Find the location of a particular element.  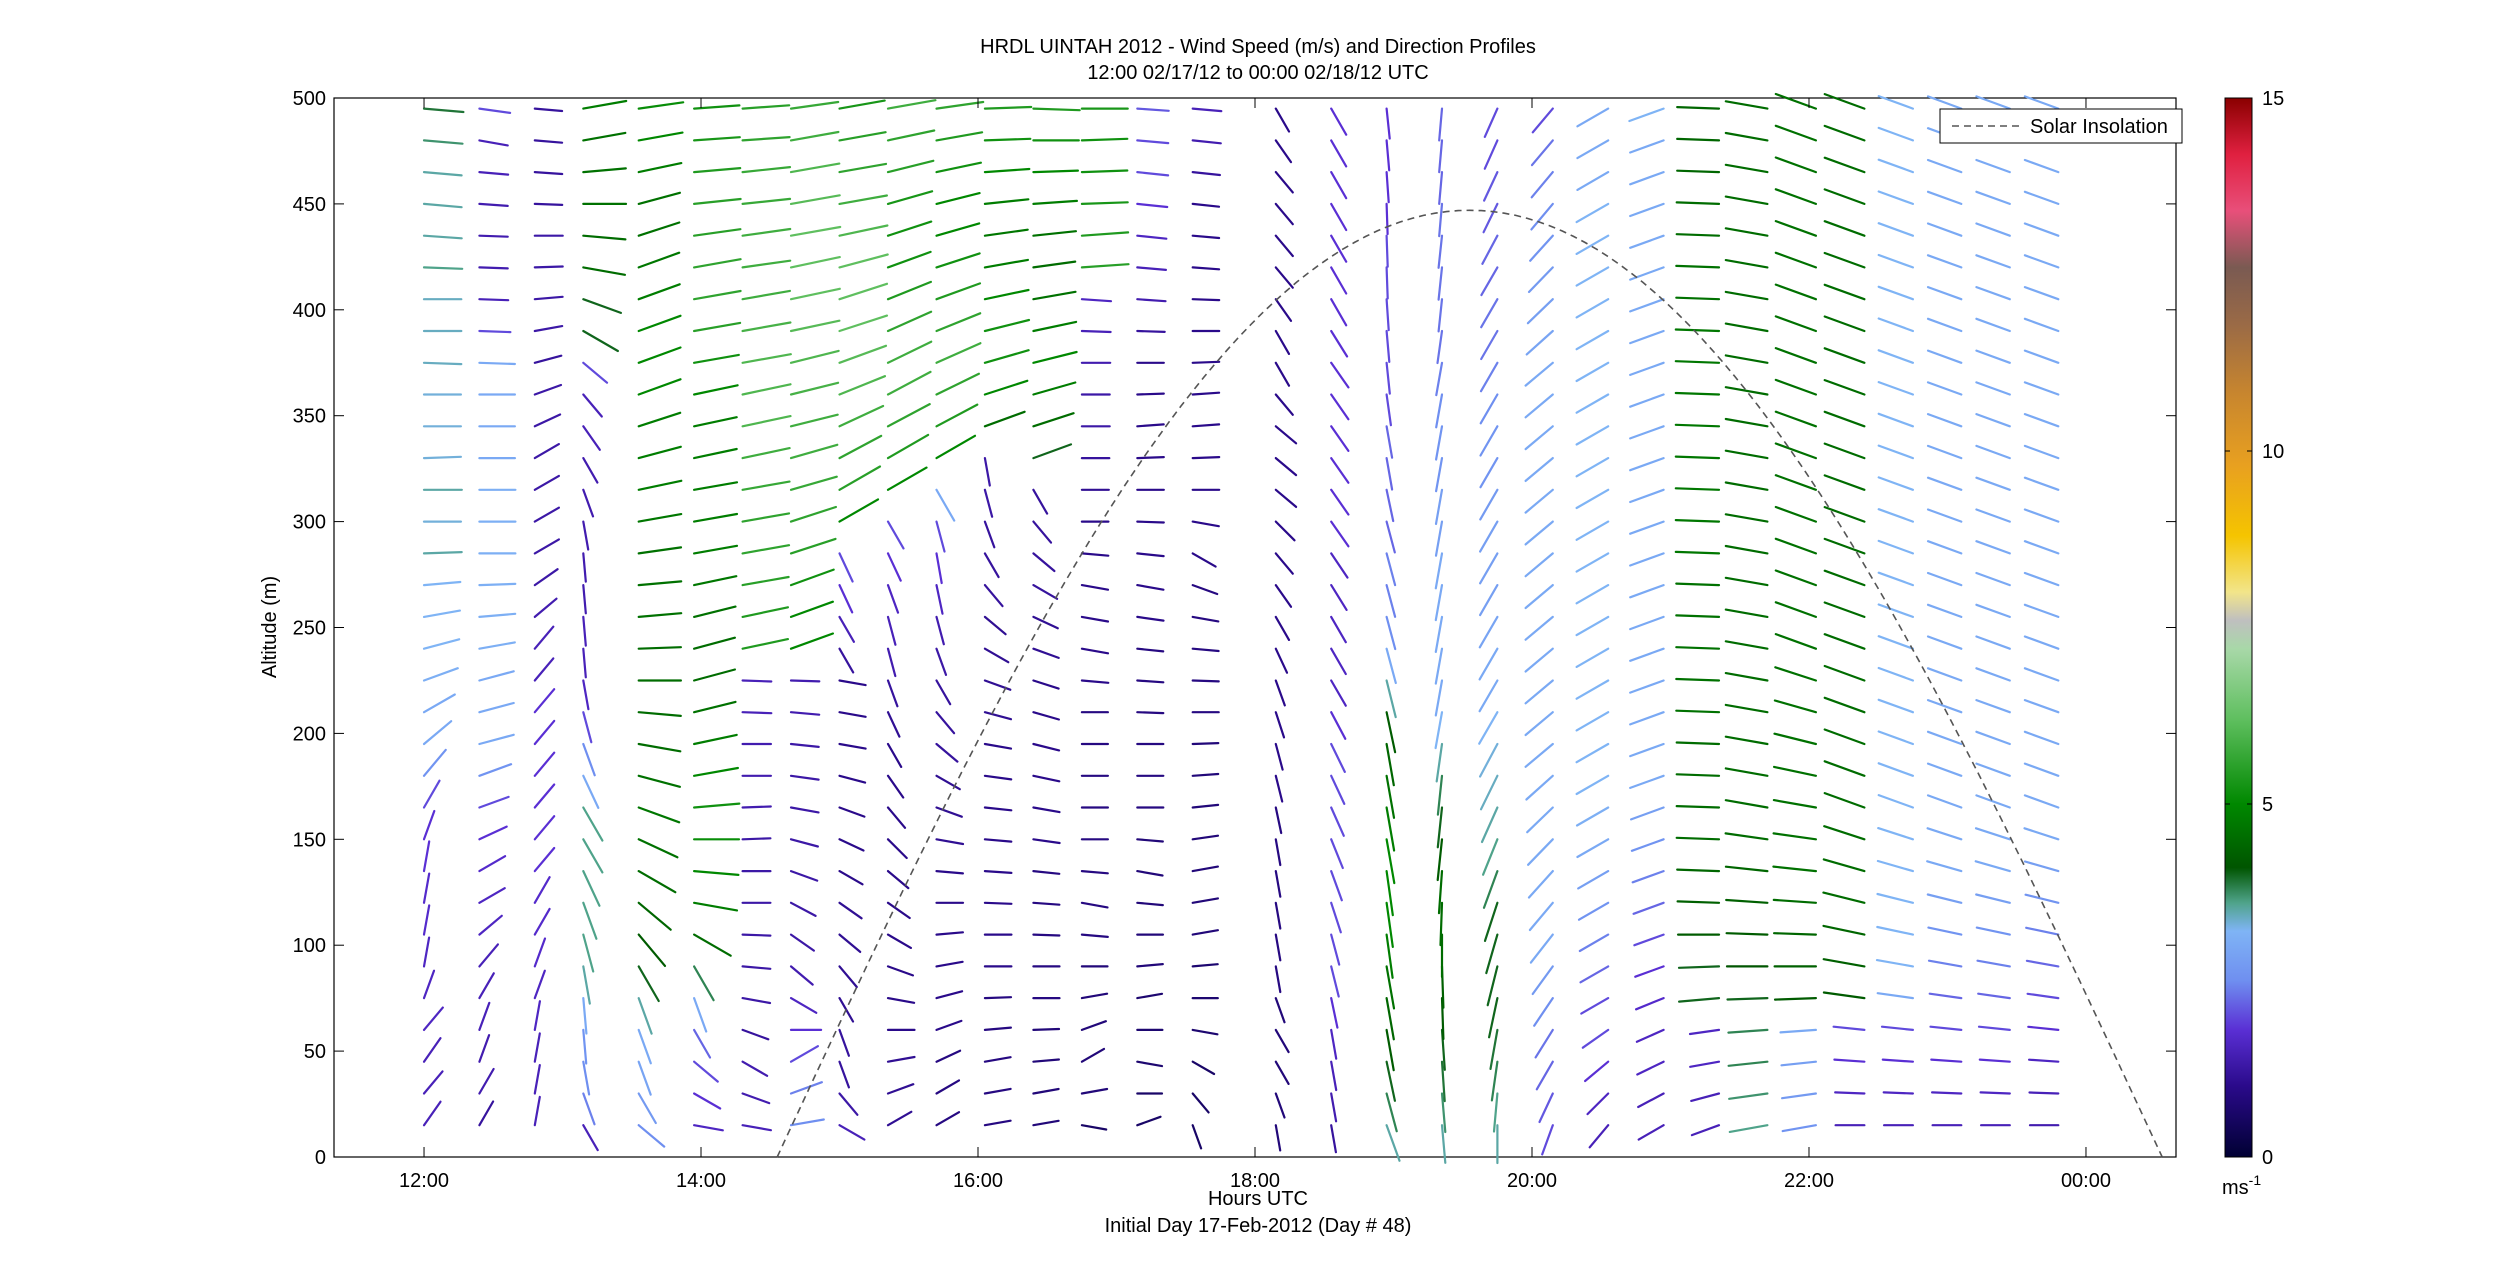

colorbar-tick-label: 10 is located at coordinates (2273, 452).